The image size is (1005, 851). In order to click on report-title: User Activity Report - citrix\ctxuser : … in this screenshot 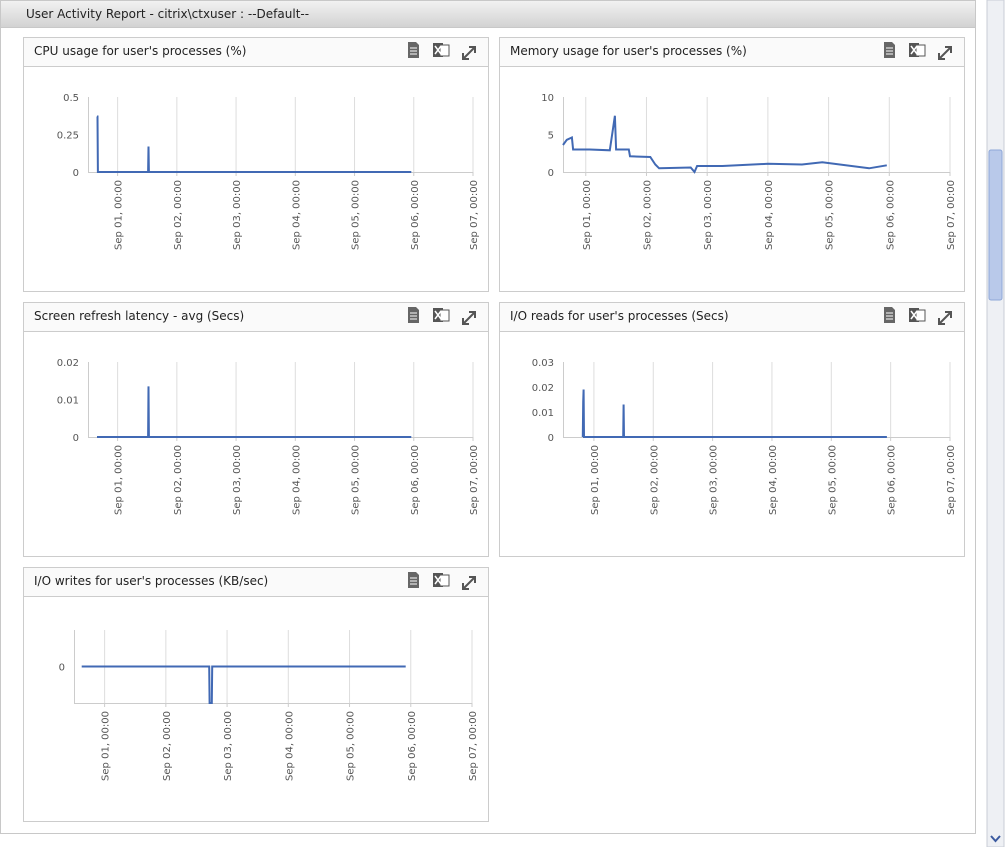, I will do `click(167, 14)`.